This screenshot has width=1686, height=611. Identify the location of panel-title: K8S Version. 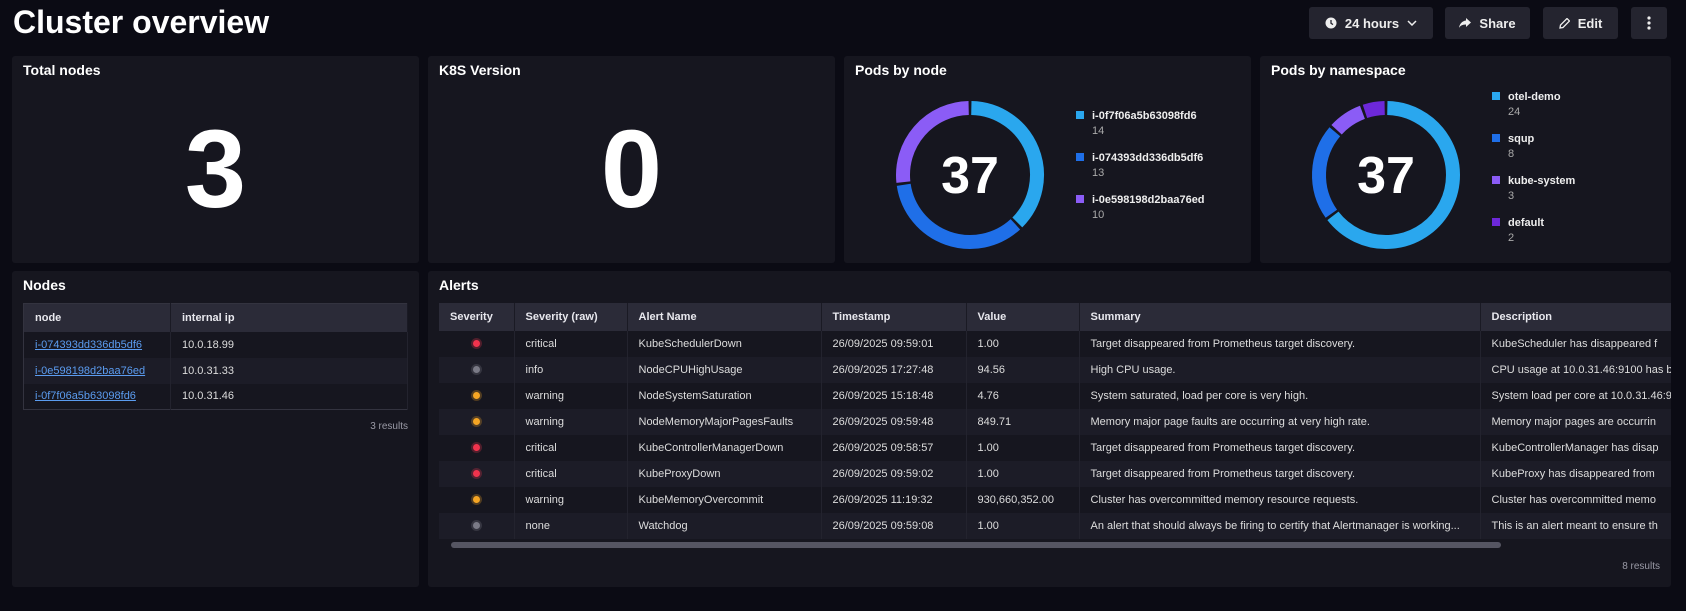
(480, 70).